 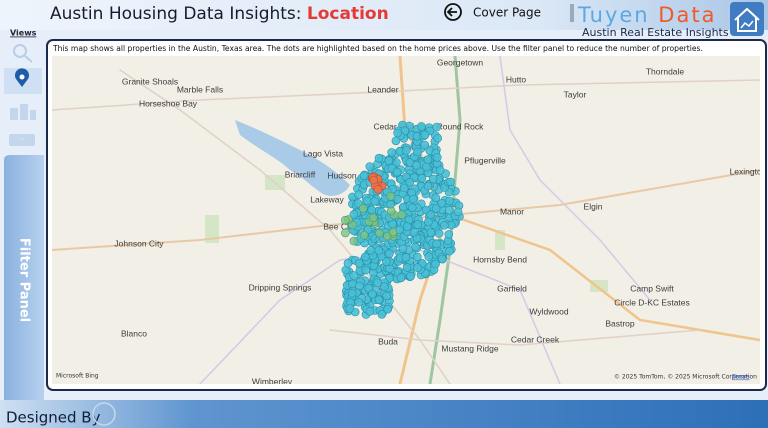 I want to click on place-label: Blanco, so click(x=134, y=333).